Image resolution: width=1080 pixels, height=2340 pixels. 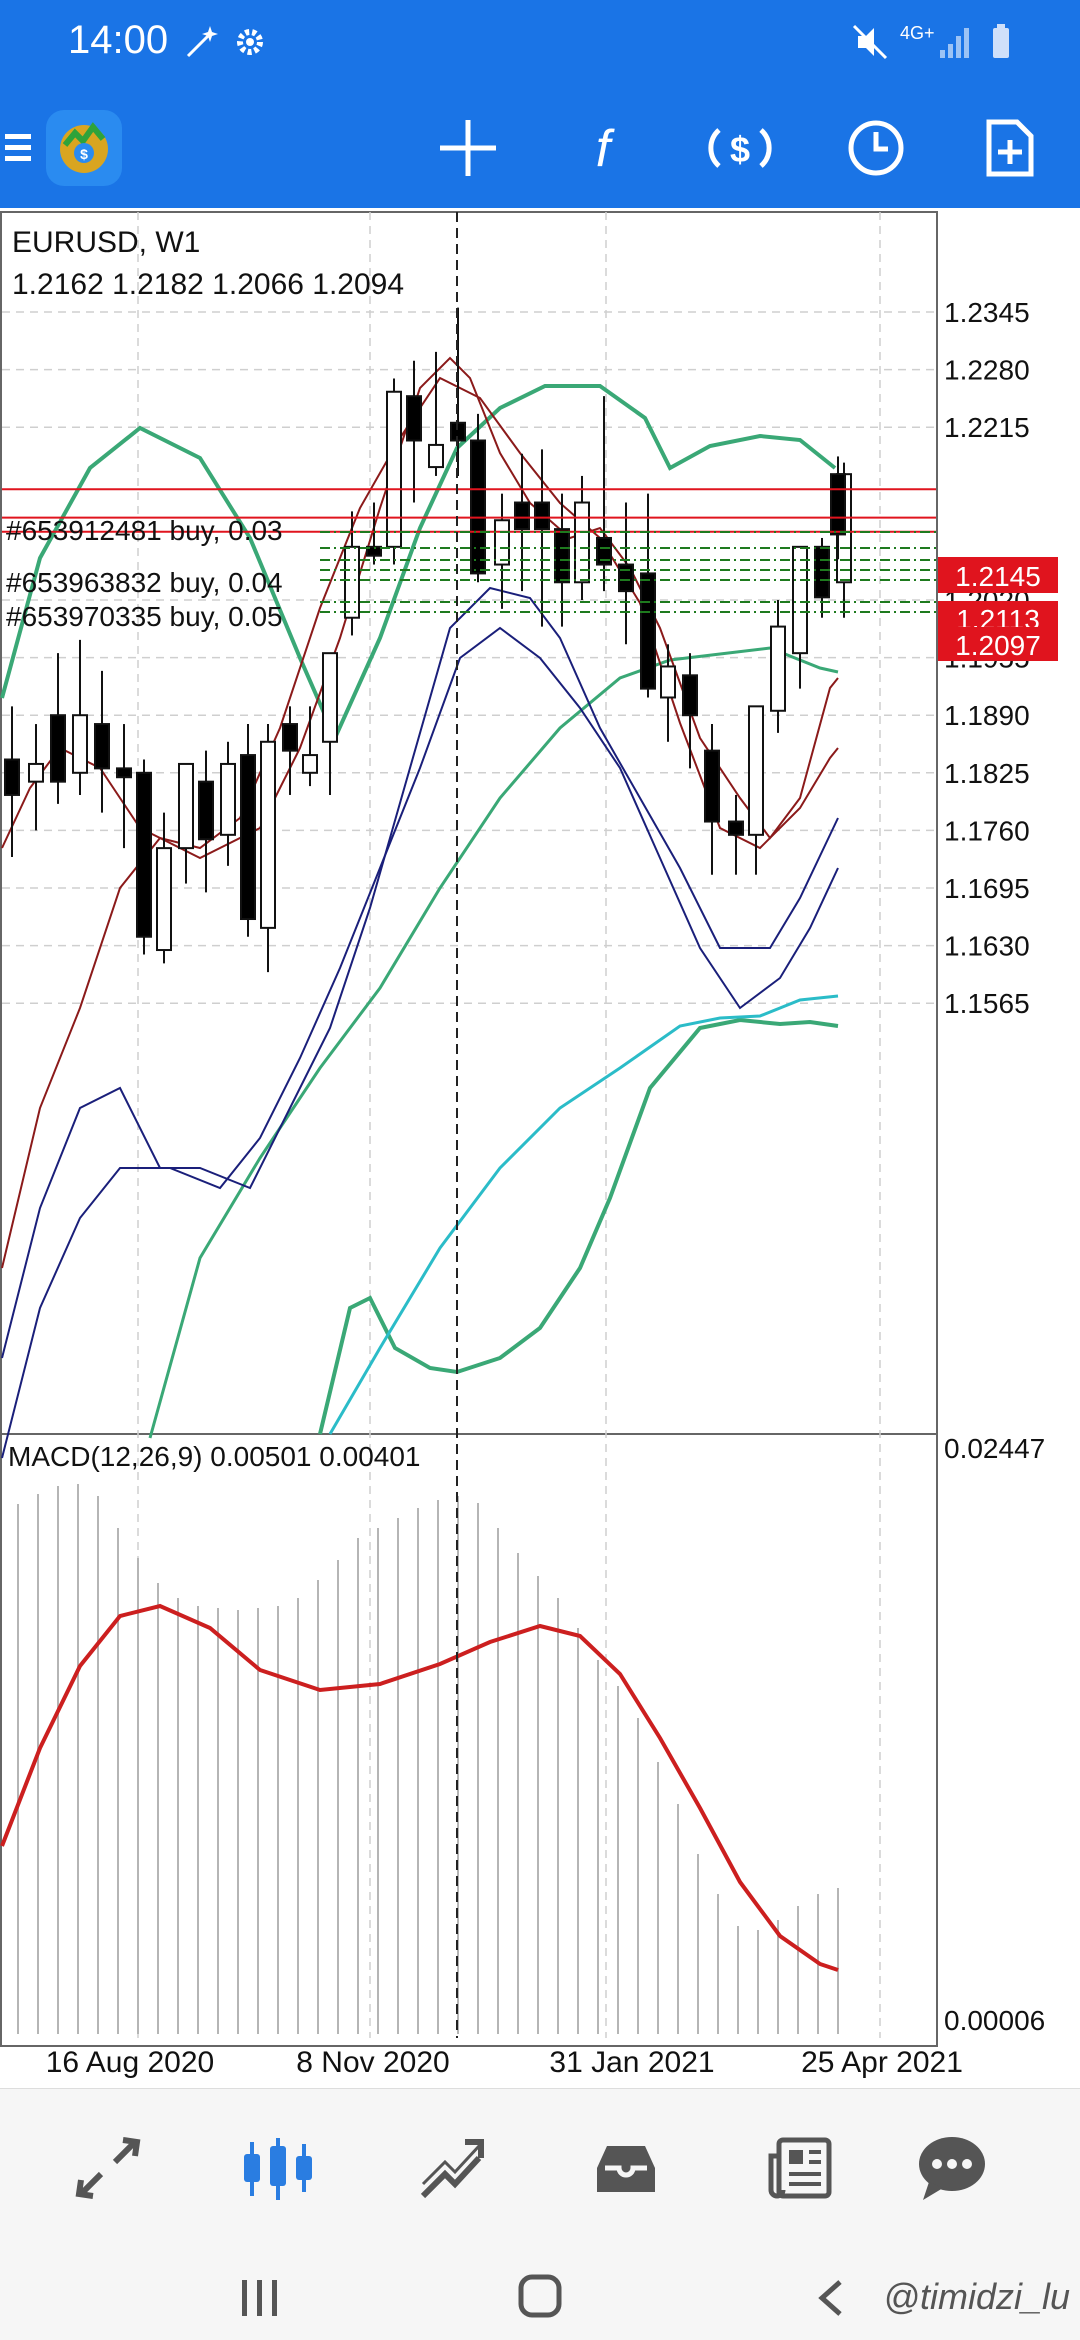 What do you see at coordinates (214, 1456) in the screenshot?
I see `macd-label: MACD(12,26,9) 0.00501 0.00401` at bounding box center [214, 1456].